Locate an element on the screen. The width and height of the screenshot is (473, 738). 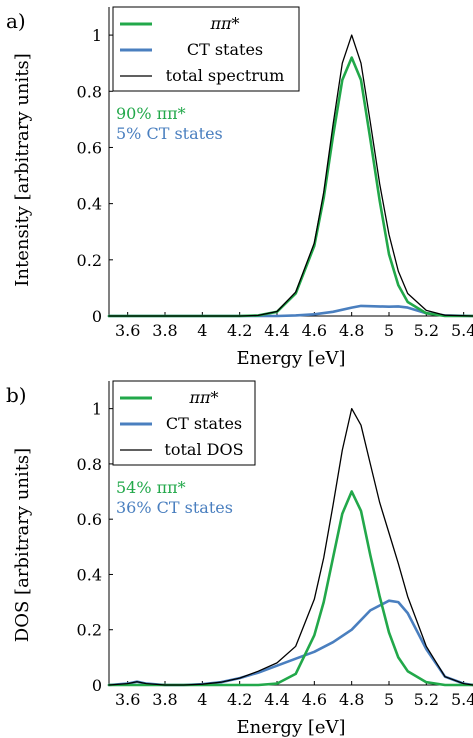
panel-a-annotation-ct: 5% CT states is located at coordinates (169, 133).